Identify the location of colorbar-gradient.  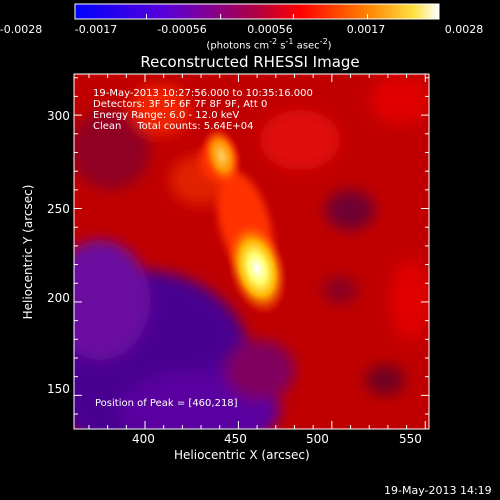
(257, 11).